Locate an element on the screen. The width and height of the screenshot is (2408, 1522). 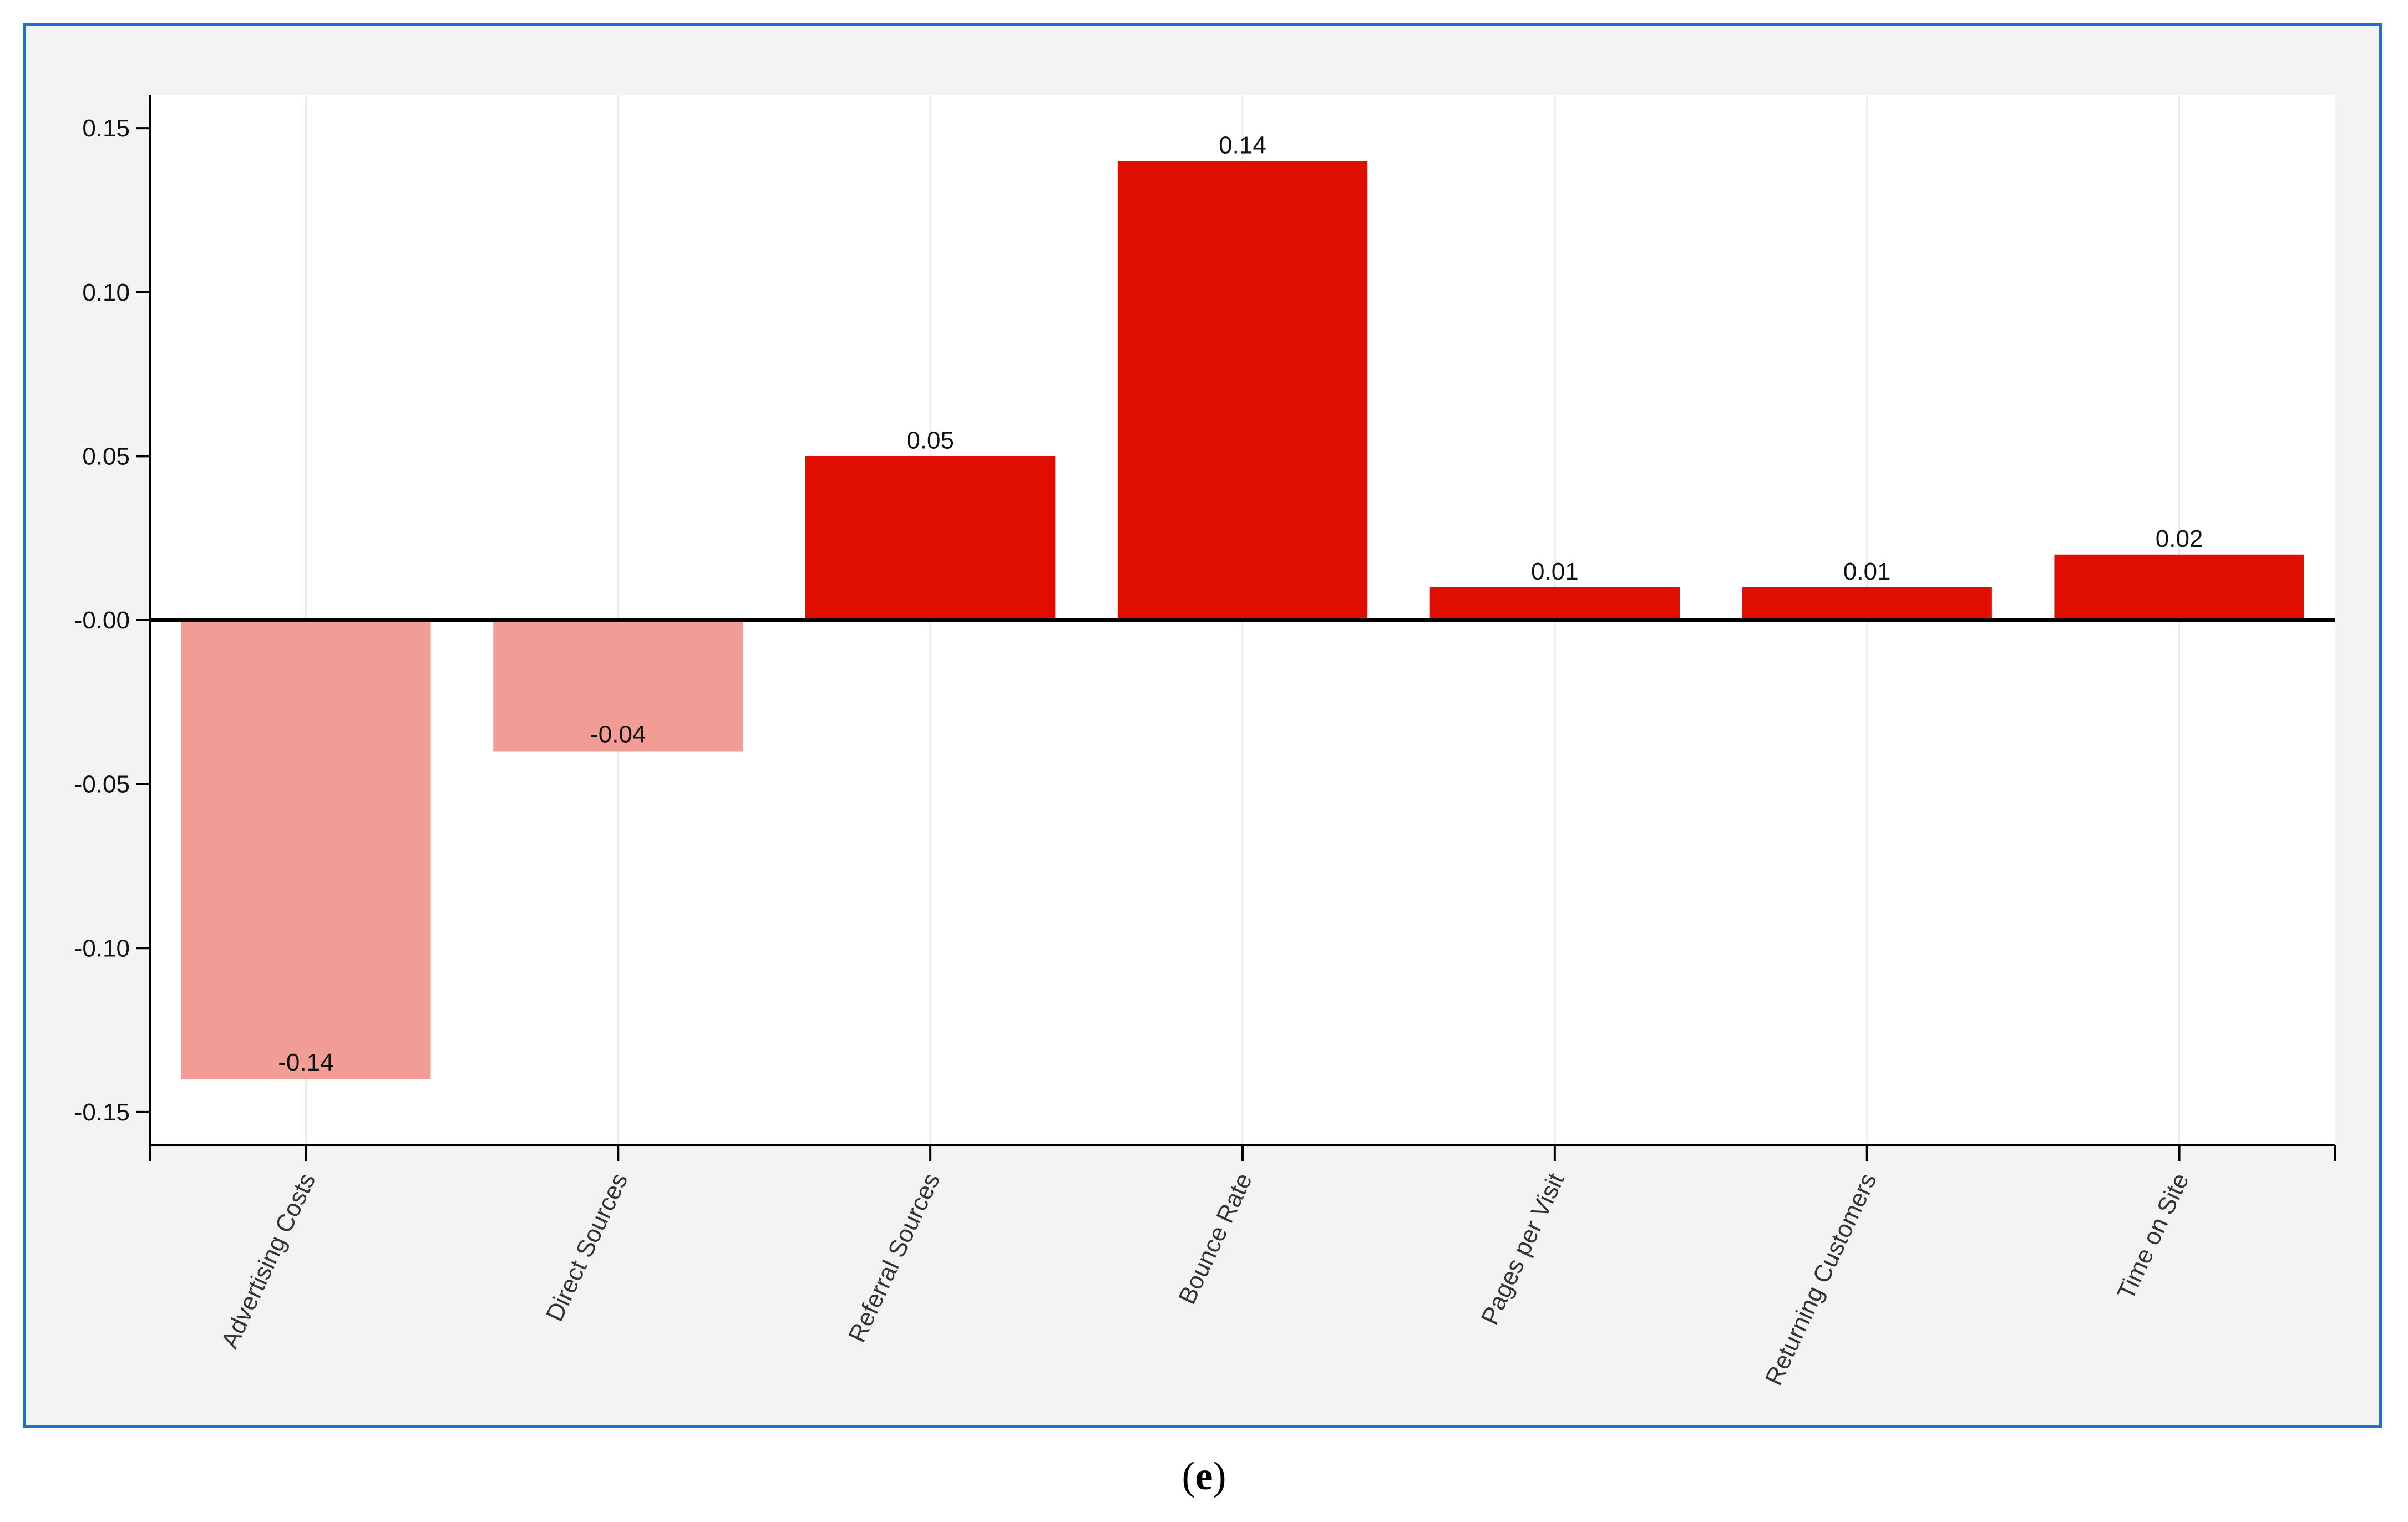
y-tick-label: -0.10 is located at coordinates (102, 948).